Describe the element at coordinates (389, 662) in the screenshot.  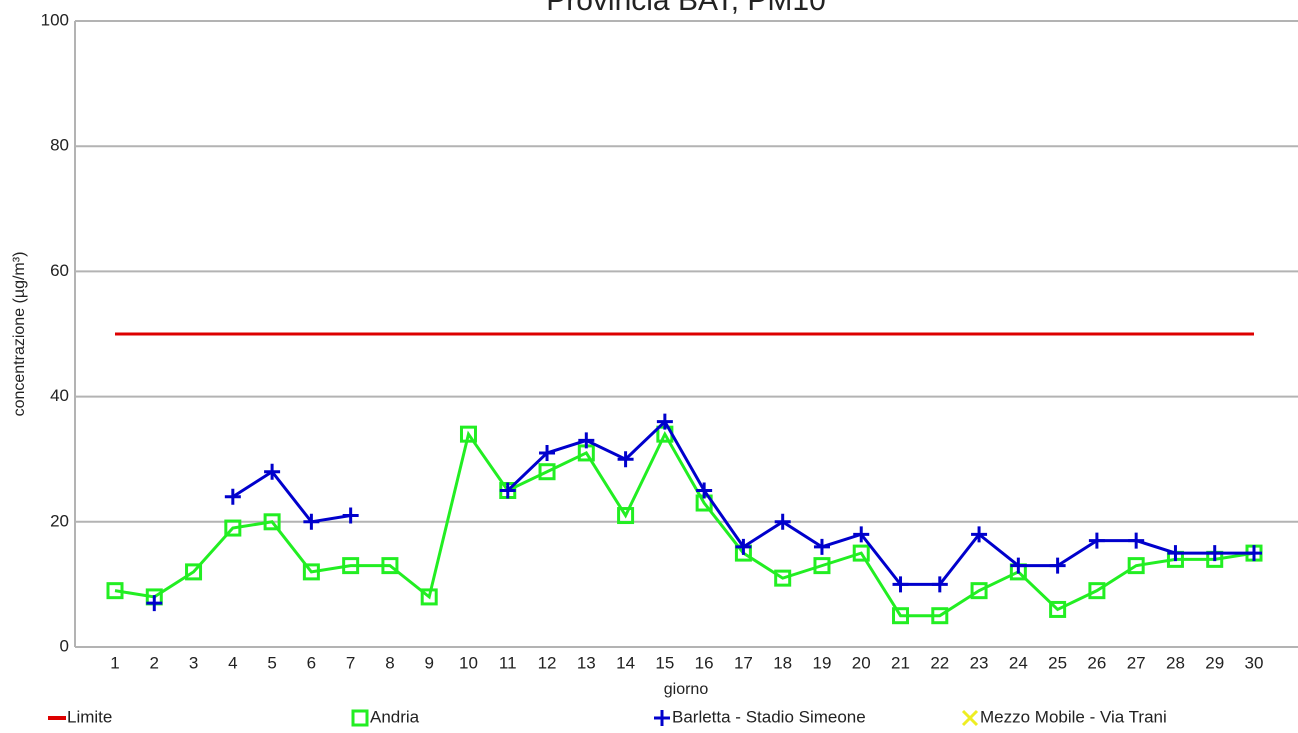
I see `x-tick-label: 8` at that location.